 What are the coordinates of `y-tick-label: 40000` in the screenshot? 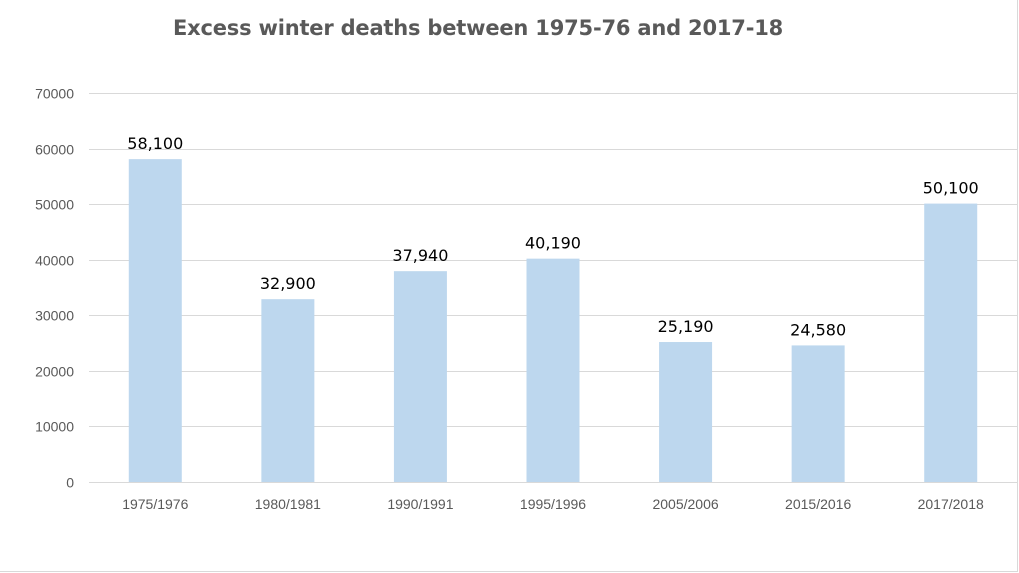 It's located at (54, 261).